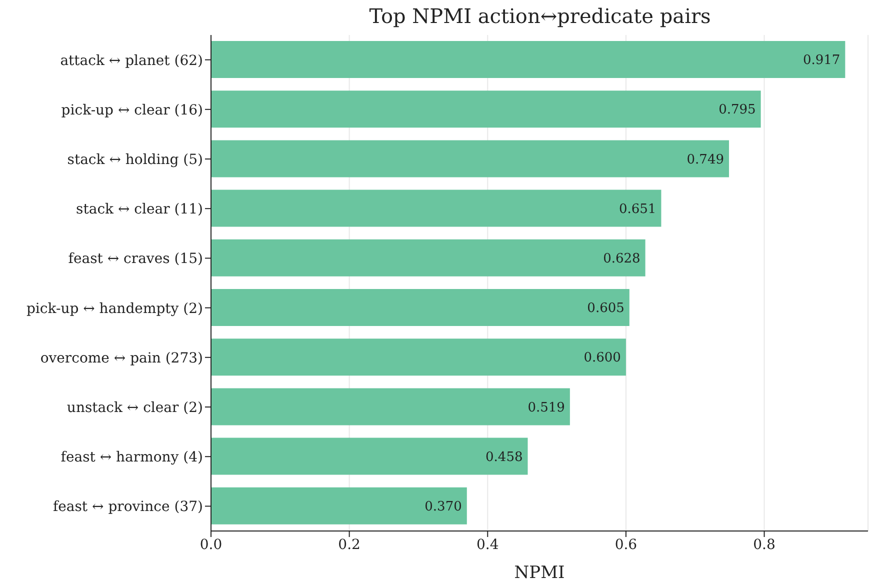 Image resolution: width=869 pixels, height=582 pixels. What do you see at coordinates (114, 308) in the screenshot?
I see `y-tick-label: pick-up ↔ handempty (2)` at bounding box center [114, 308].